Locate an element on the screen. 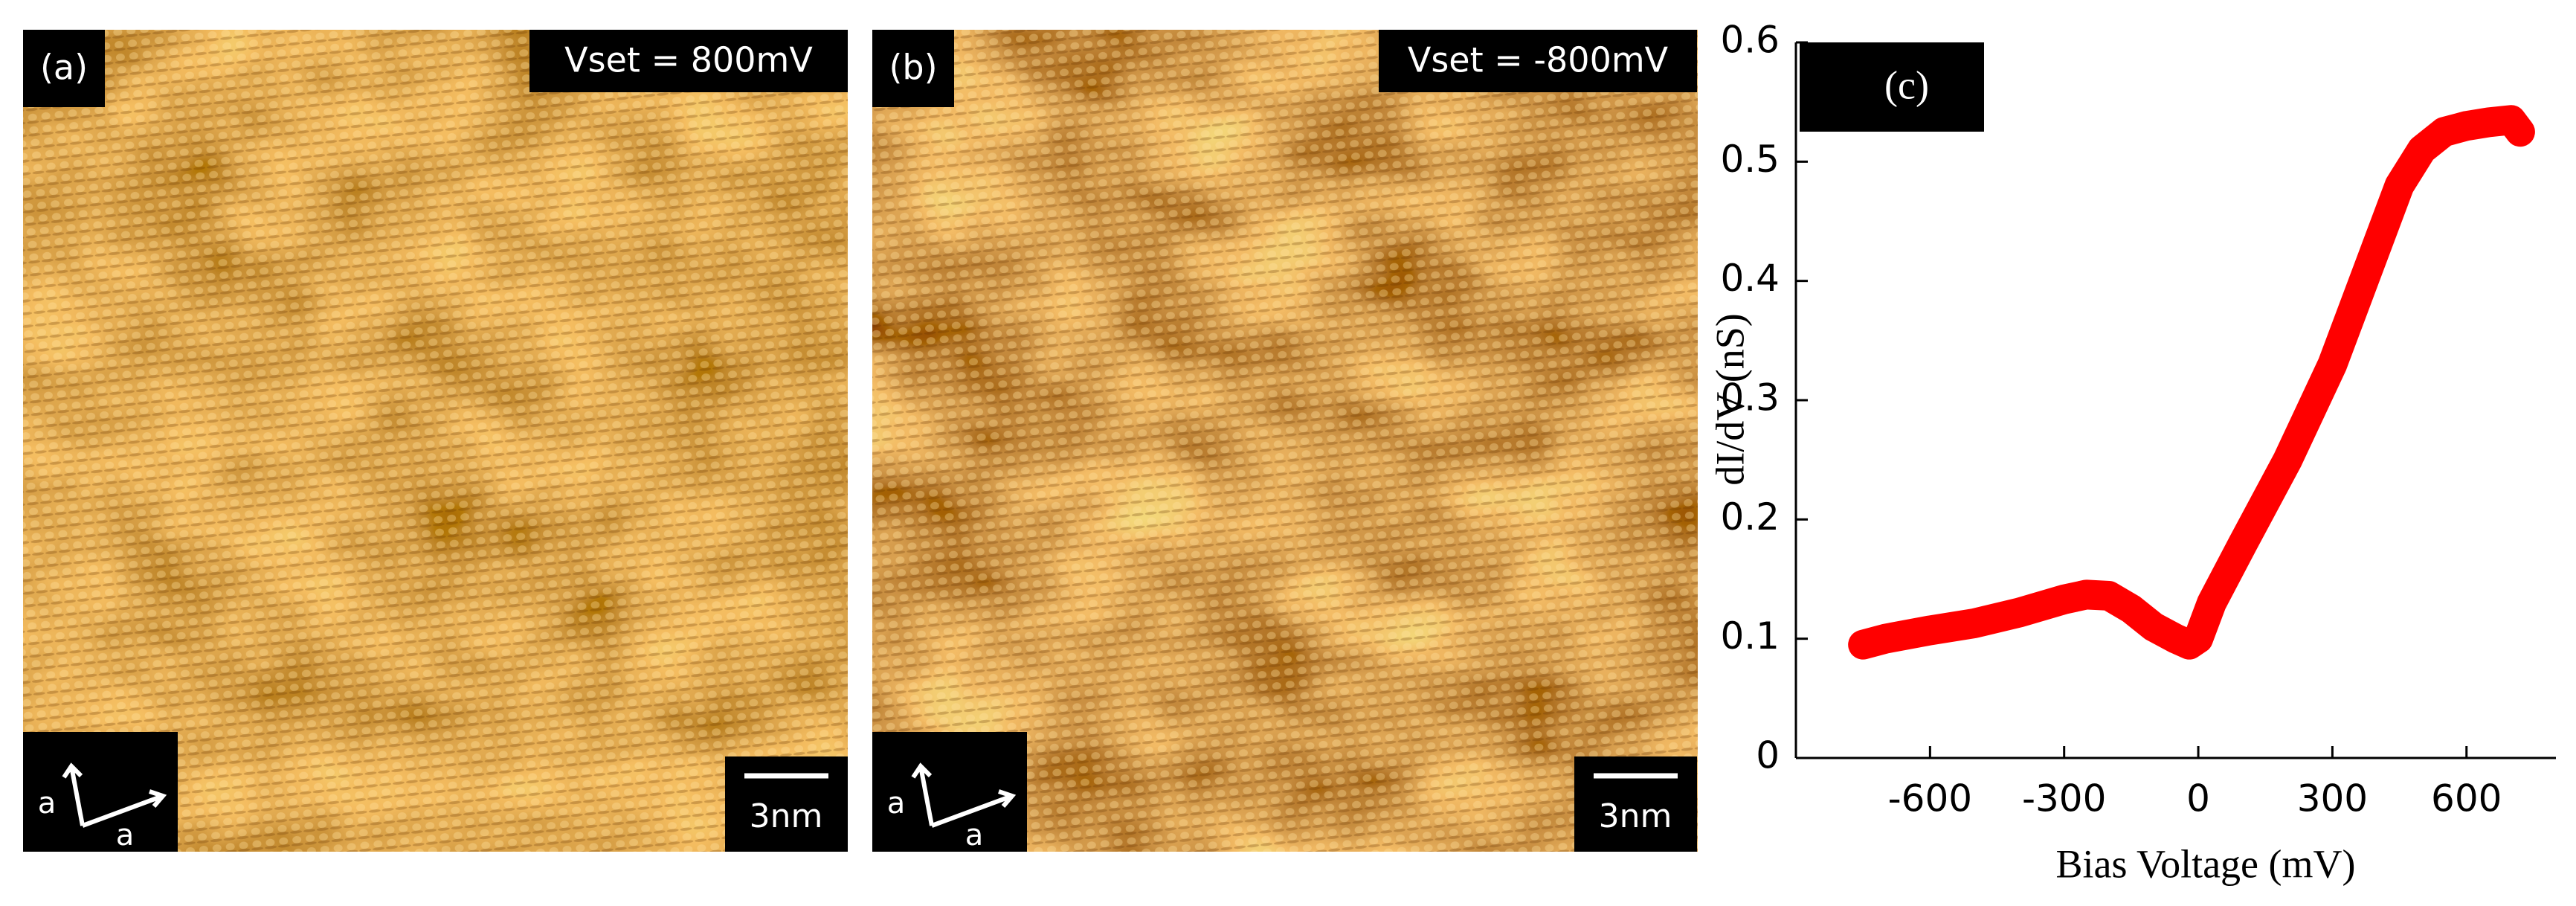  x-tick-label: -300 is located at coordinates (2064, 798).